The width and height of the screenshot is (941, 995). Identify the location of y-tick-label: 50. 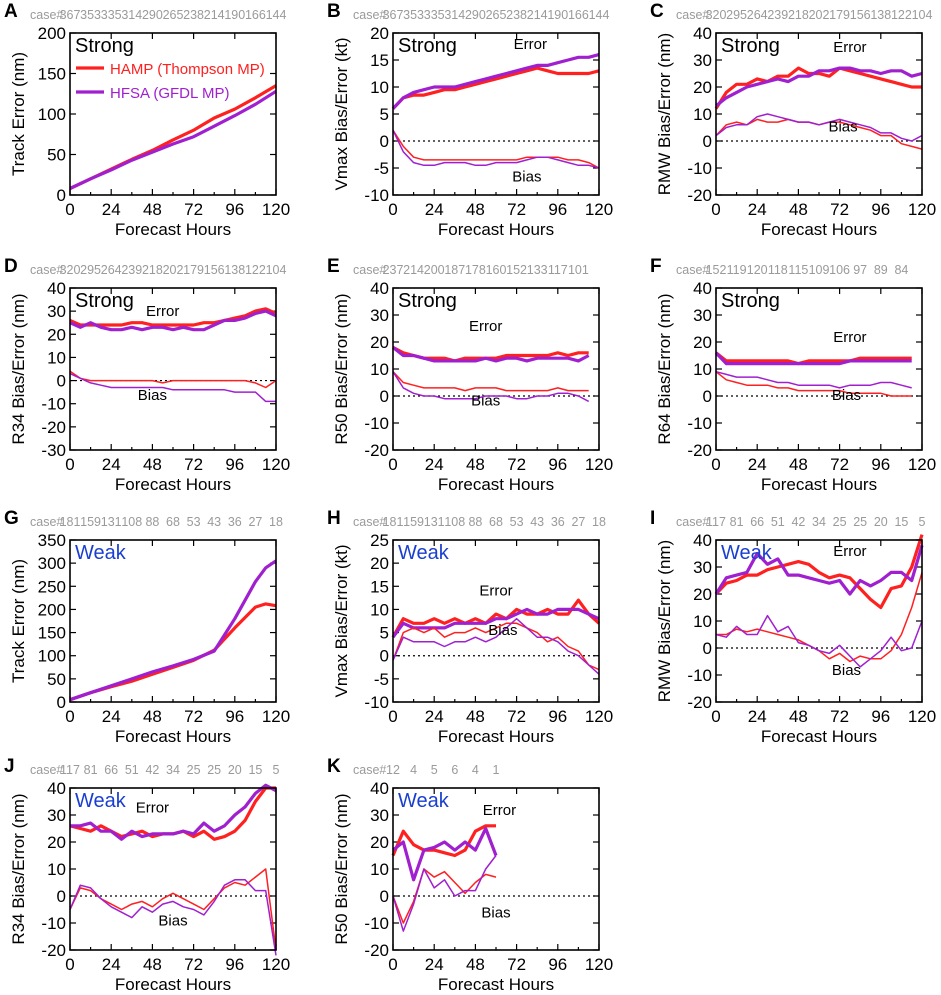
(56, 155).